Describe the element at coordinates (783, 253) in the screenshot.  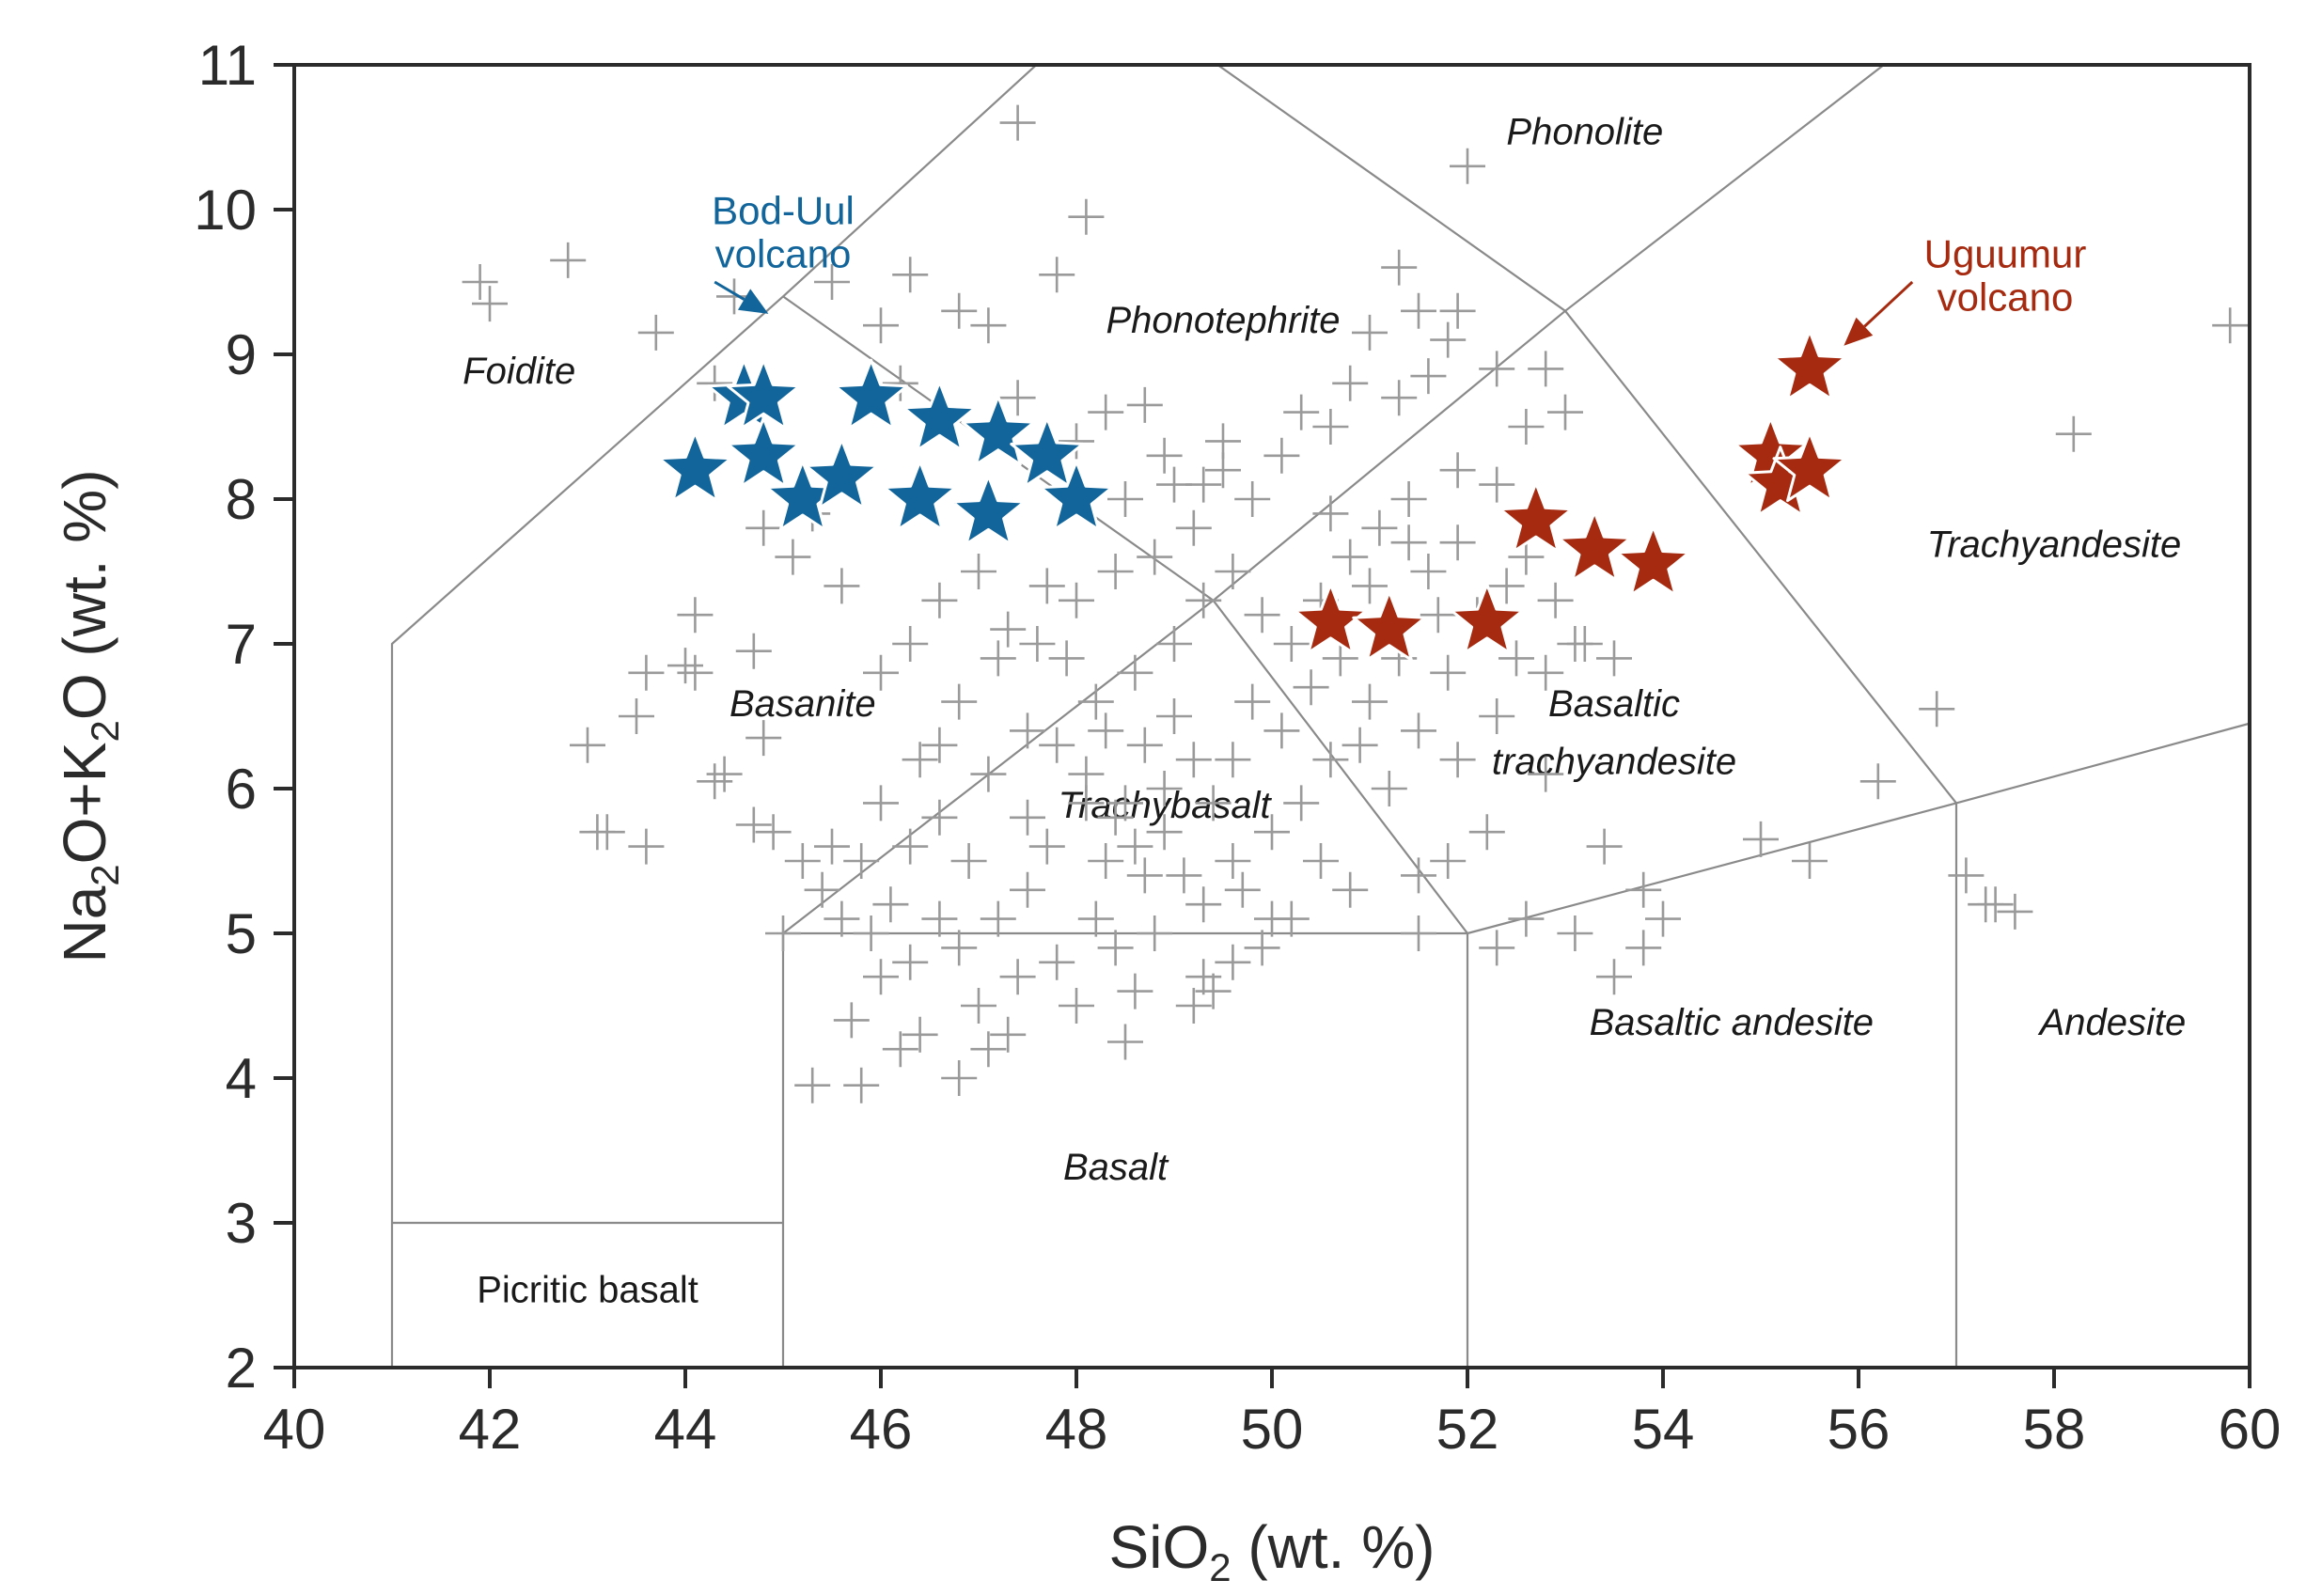
I see `annotation-bod-uul-line-2: volcano` at that location.